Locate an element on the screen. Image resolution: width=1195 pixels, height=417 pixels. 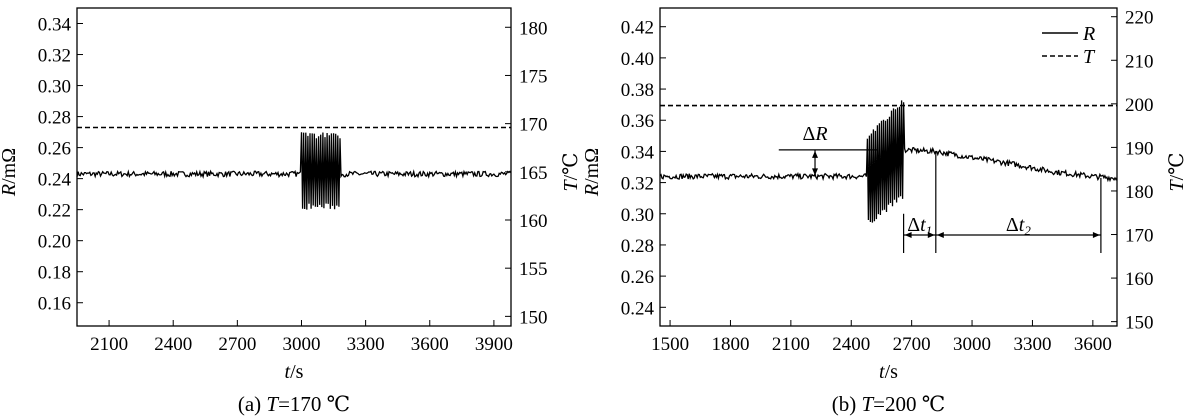
y-right-tick-label: 175 is located at coordinates (533, 76).